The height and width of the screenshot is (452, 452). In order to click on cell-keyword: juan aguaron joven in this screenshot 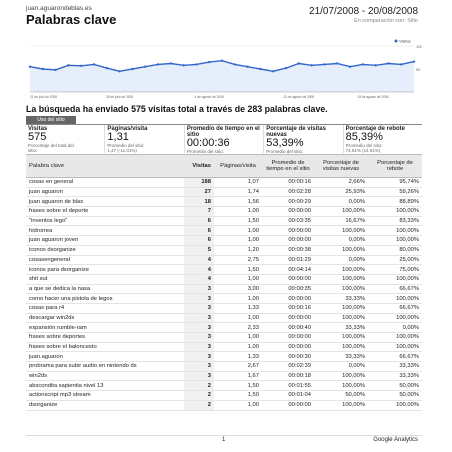, I will do `click(105, 240)`.